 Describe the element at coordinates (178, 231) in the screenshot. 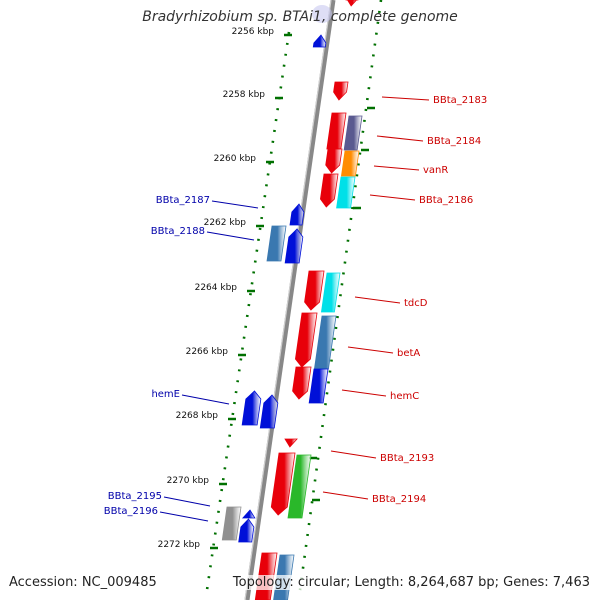

I see `gene-label: BBta_2188` at that location.